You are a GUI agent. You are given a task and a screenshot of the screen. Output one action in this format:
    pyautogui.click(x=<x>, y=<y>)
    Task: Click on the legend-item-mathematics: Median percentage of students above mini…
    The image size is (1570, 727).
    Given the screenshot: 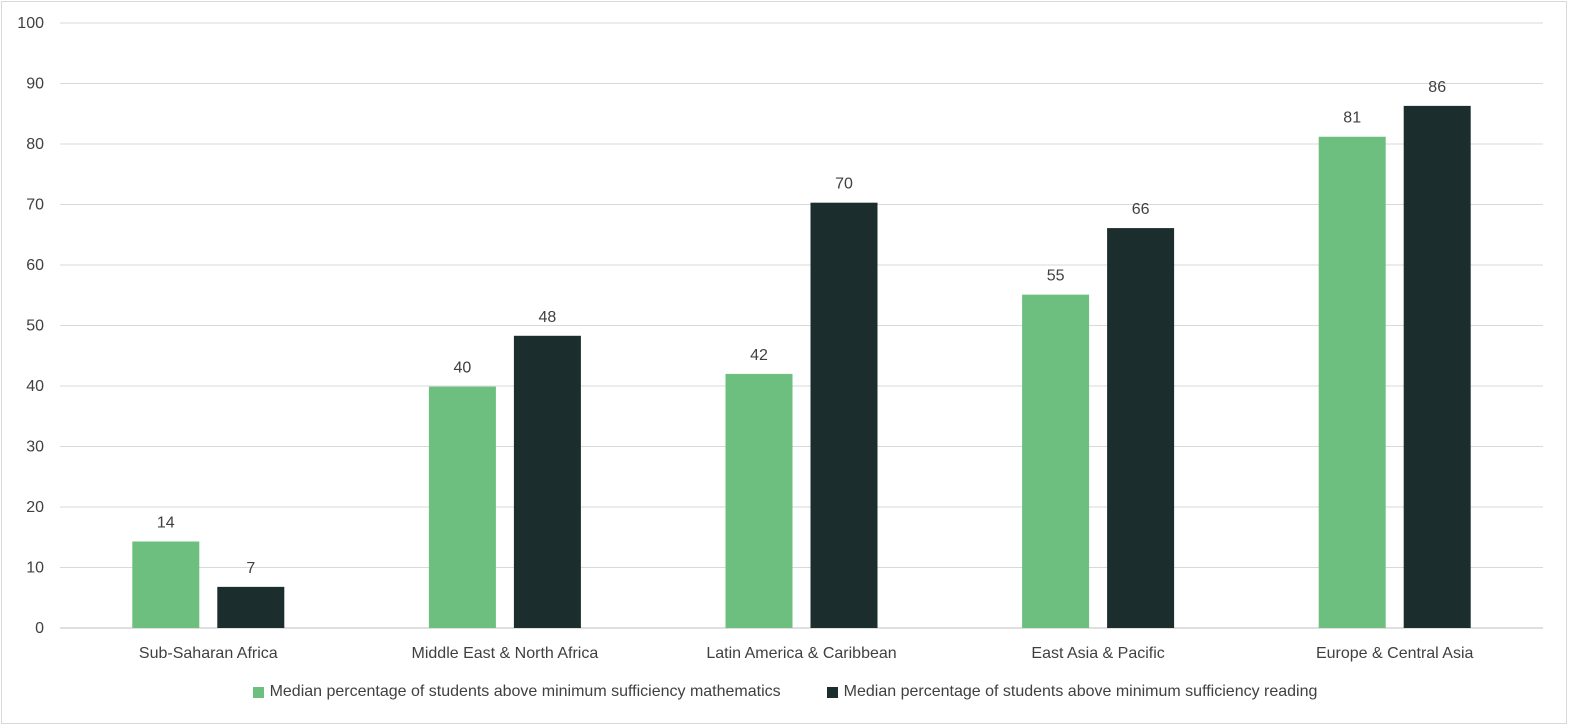 What is the action you would take?
    pyautogui.click(x=516, y=692)
    